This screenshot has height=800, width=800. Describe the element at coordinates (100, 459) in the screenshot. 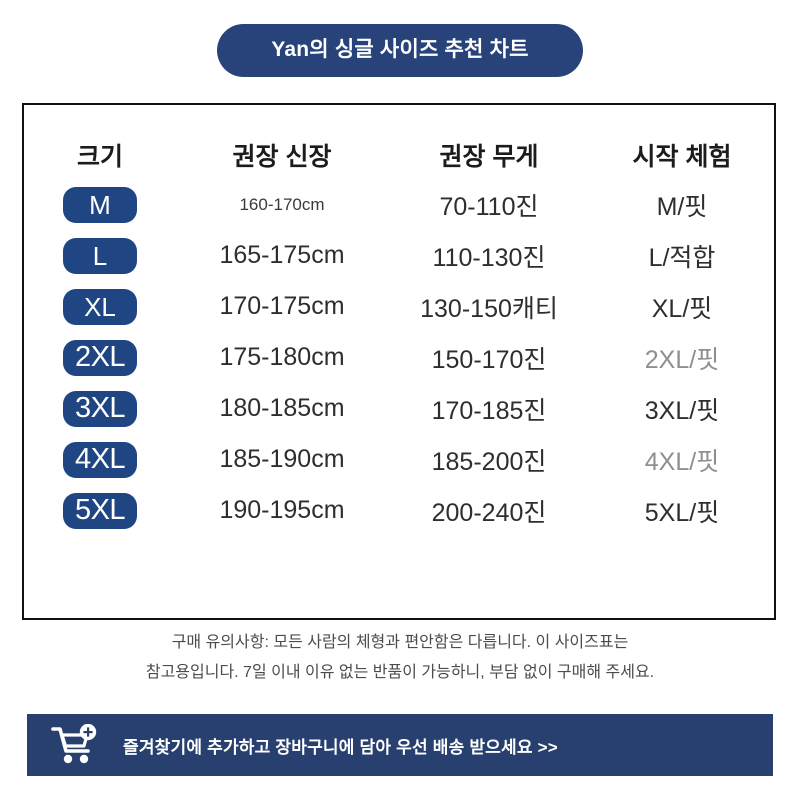

I see `size-badge: 4XL` at that location.